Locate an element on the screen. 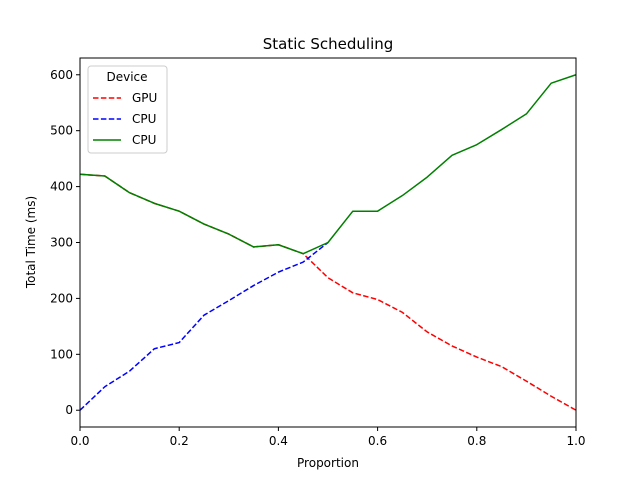 This screenshot has height=480, width=640. y-tick-label: 400 is located at coordinates (61, 187).